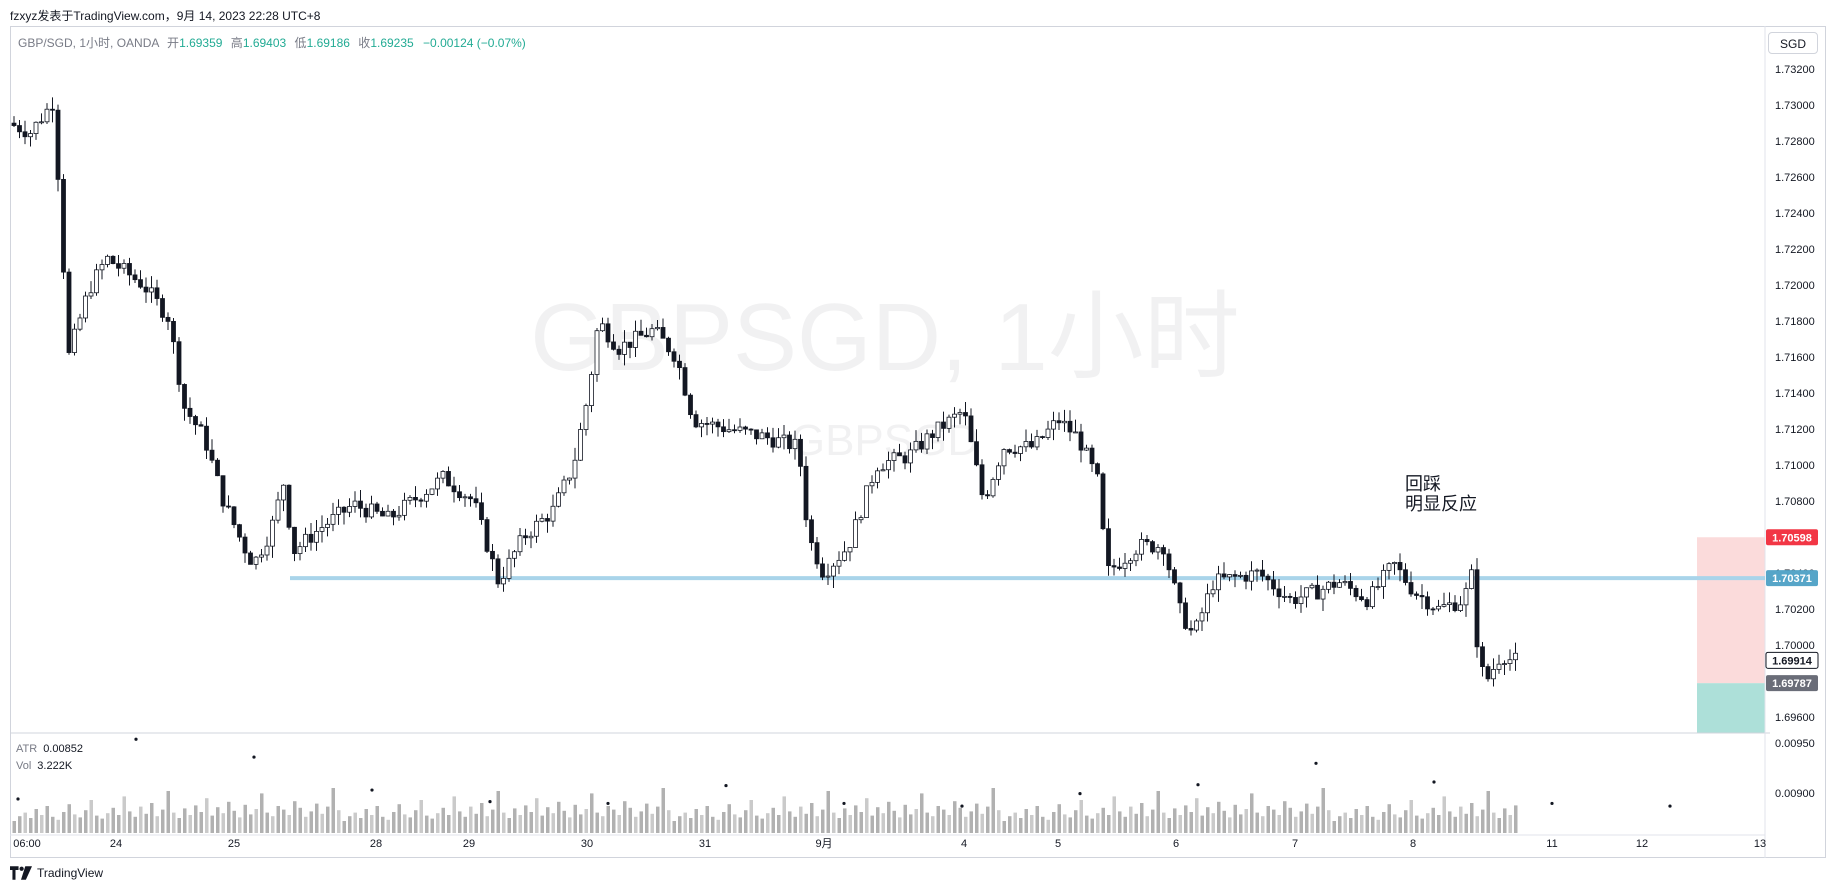  I want to click on atr-point, so click(1434, 782).